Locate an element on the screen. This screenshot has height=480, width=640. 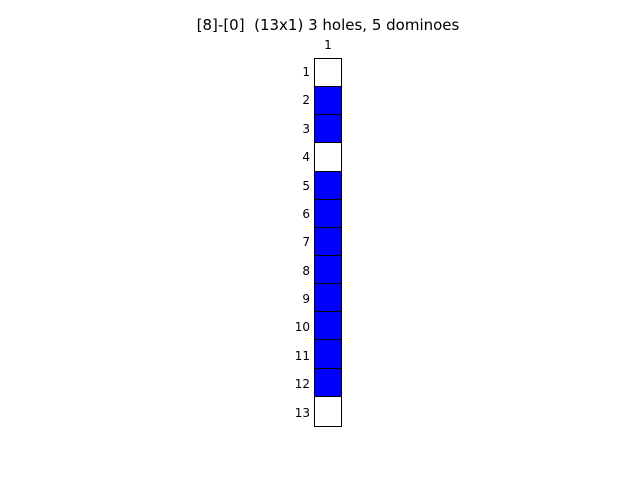
row-label-10: 10 is located at coordinates (302, 327).